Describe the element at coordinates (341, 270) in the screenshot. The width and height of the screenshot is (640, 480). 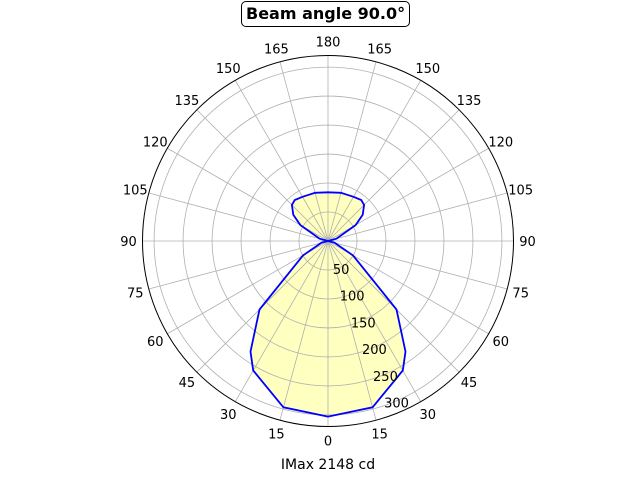
I see `r-tick-label: 50` at that location.